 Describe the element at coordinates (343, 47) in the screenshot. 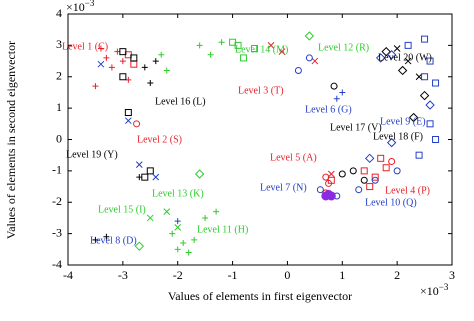

I see `annotation: Level 12 (R)` at that location.